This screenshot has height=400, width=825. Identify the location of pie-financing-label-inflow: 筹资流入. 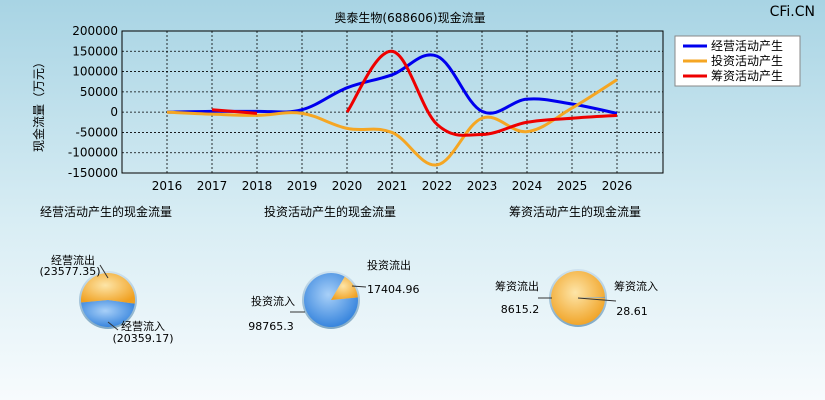
(636, 286).